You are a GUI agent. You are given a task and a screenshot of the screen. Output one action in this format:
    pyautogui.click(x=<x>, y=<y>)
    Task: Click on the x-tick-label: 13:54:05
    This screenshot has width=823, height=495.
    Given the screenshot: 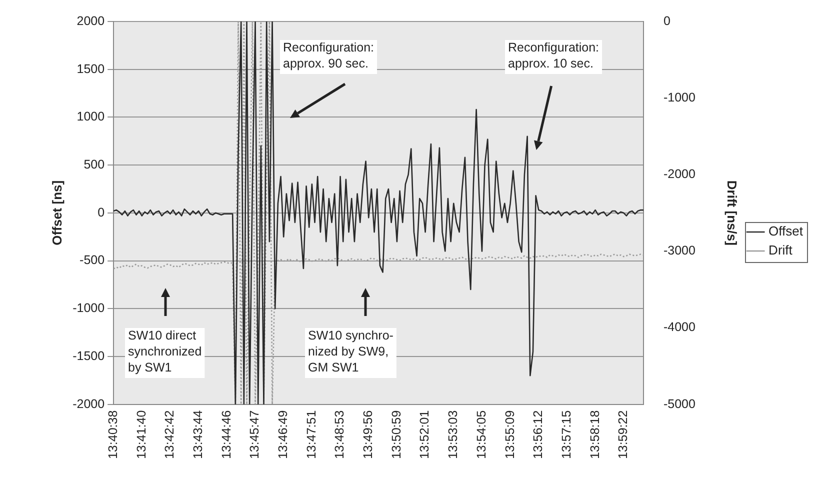 What is the action you would take?
    pyautogui.click(x=481, y=435)
    